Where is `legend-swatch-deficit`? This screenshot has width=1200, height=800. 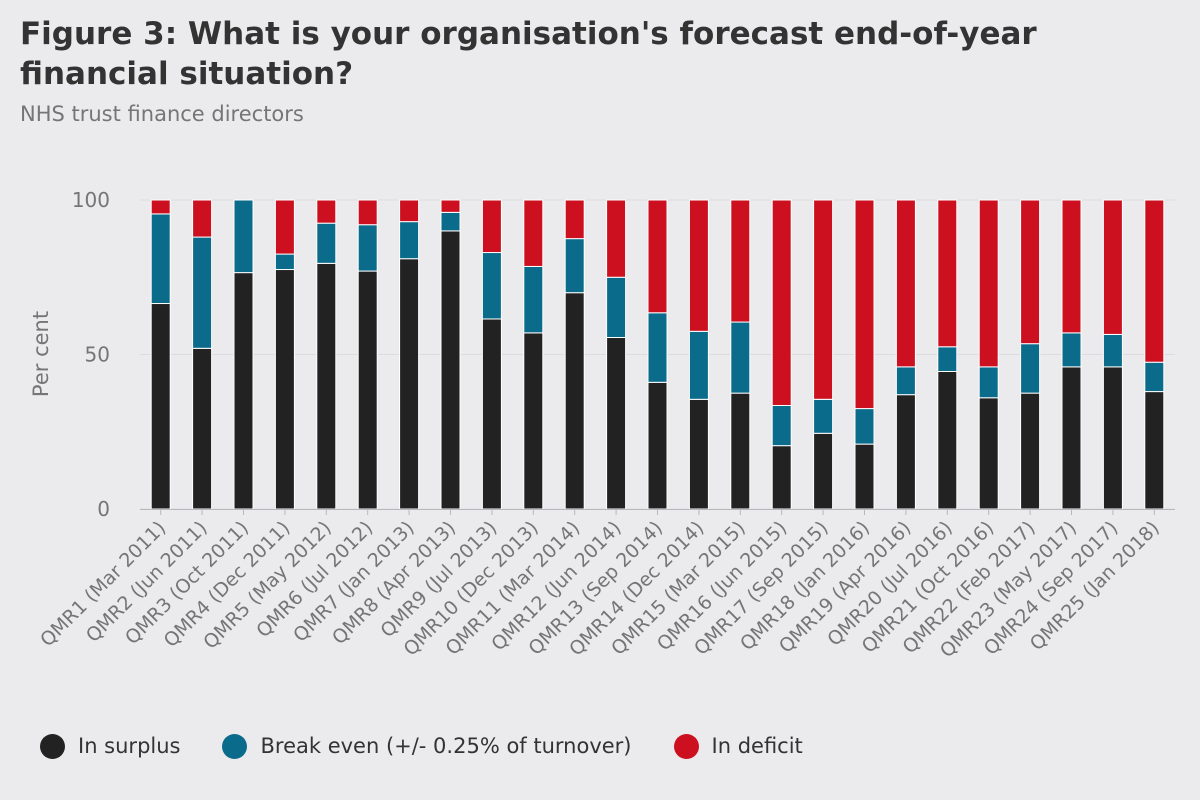 legend-swatch-deficit is located at coordinates (686, 746).